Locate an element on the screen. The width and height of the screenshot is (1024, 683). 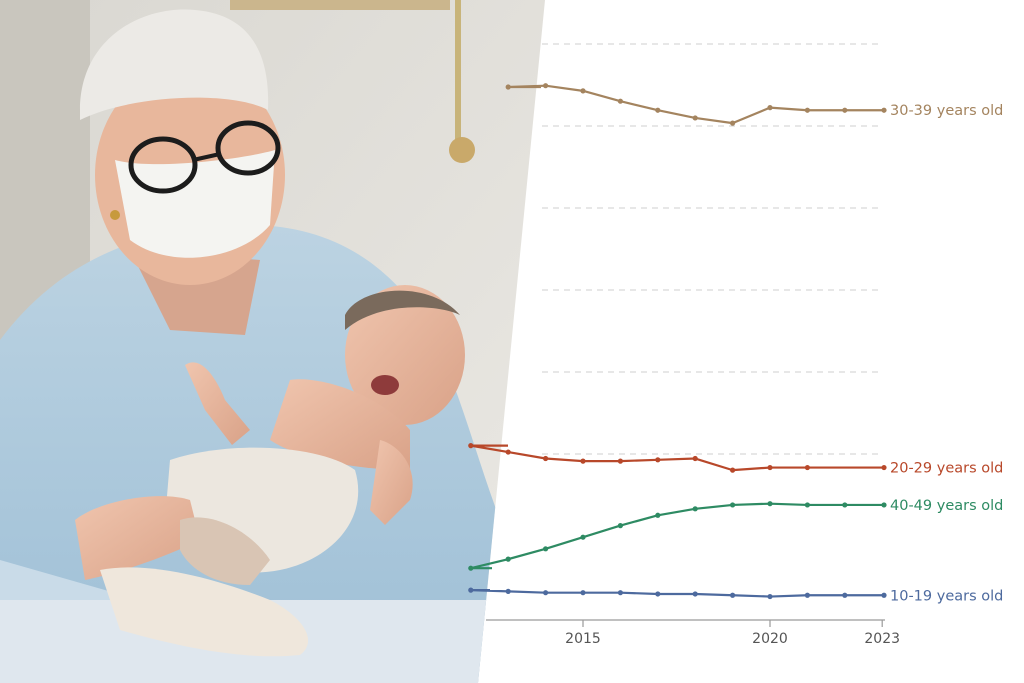
x-tick-label: 2020 is located at coordinates (770, 639).